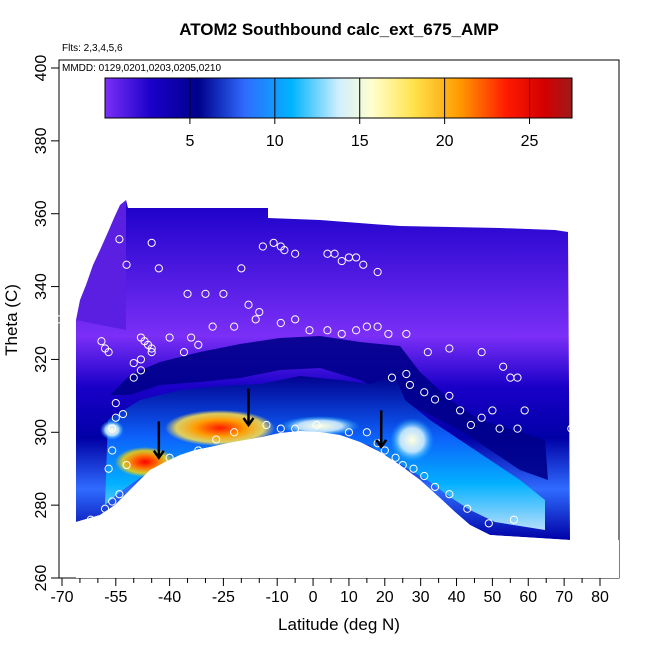 The width and height of the screenshot is (650, 650). I want to click on x-tick-label: -10, so click(277, 597).